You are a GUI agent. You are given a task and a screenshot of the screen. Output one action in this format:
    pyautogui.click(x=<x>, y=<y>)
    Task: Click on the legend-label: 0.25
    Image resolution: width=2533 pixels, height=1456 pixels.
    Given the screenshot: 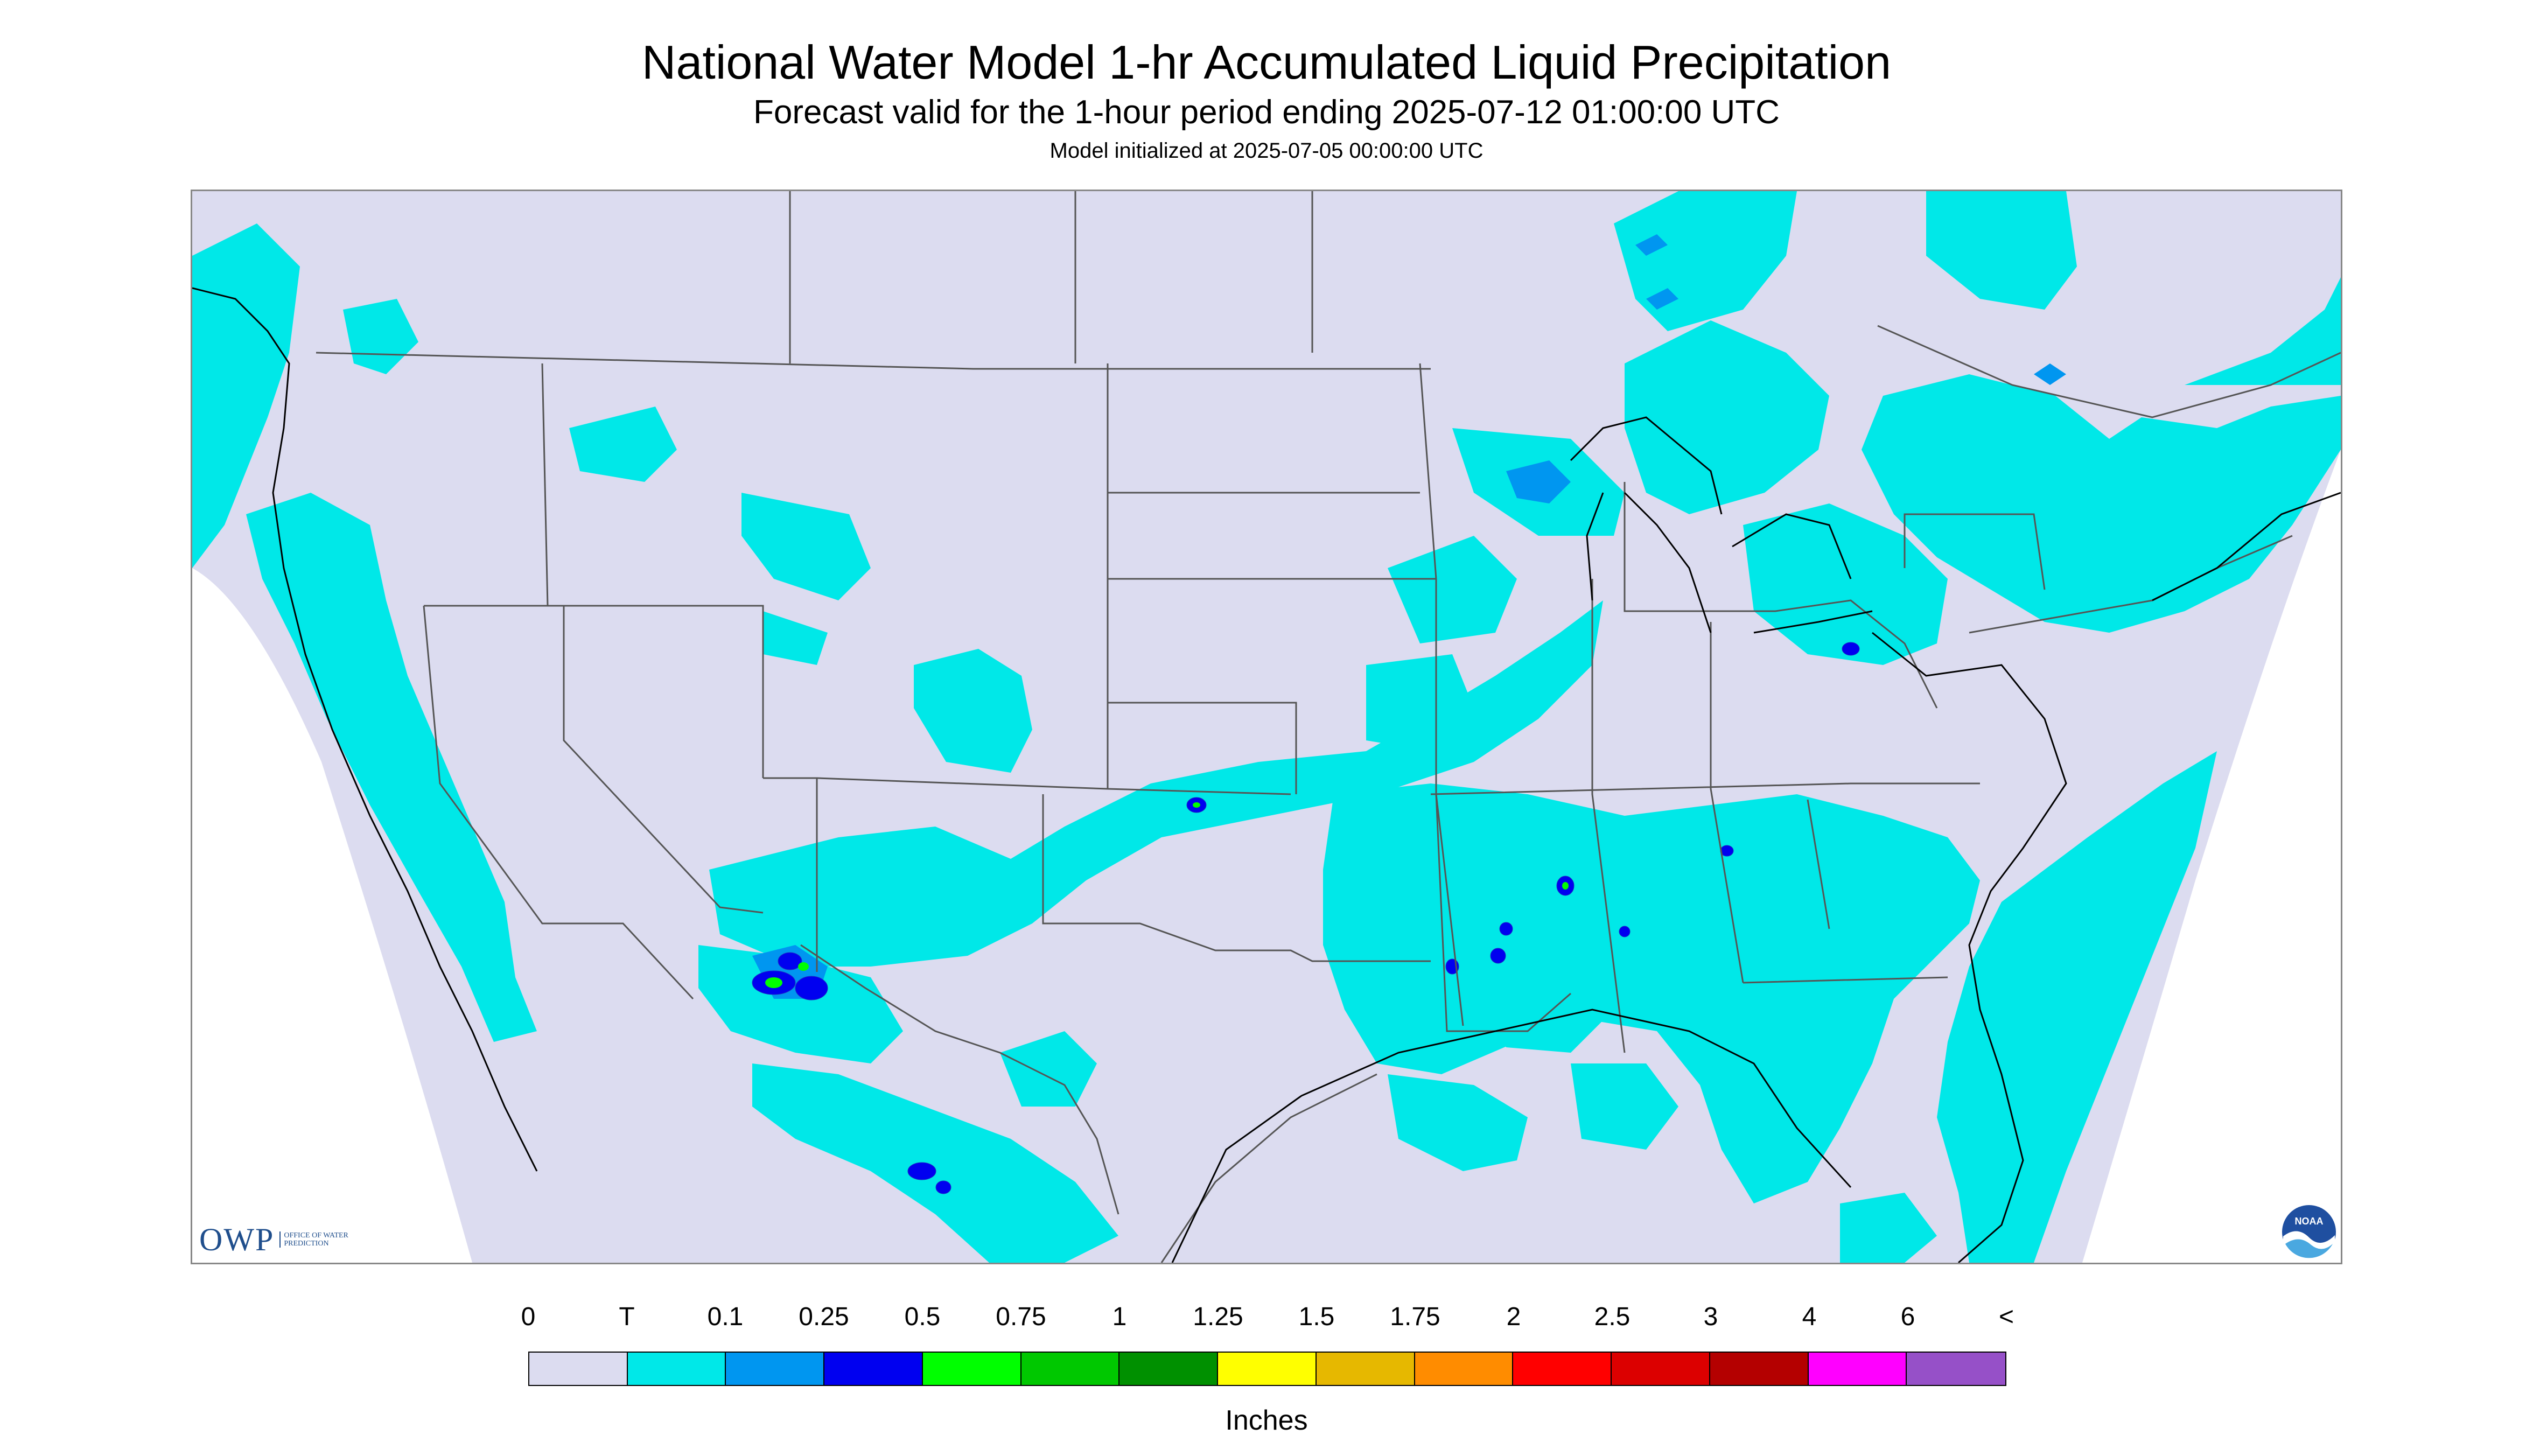 What is the action you would take?
    pyautogui.click(x=824, y=1317)
    